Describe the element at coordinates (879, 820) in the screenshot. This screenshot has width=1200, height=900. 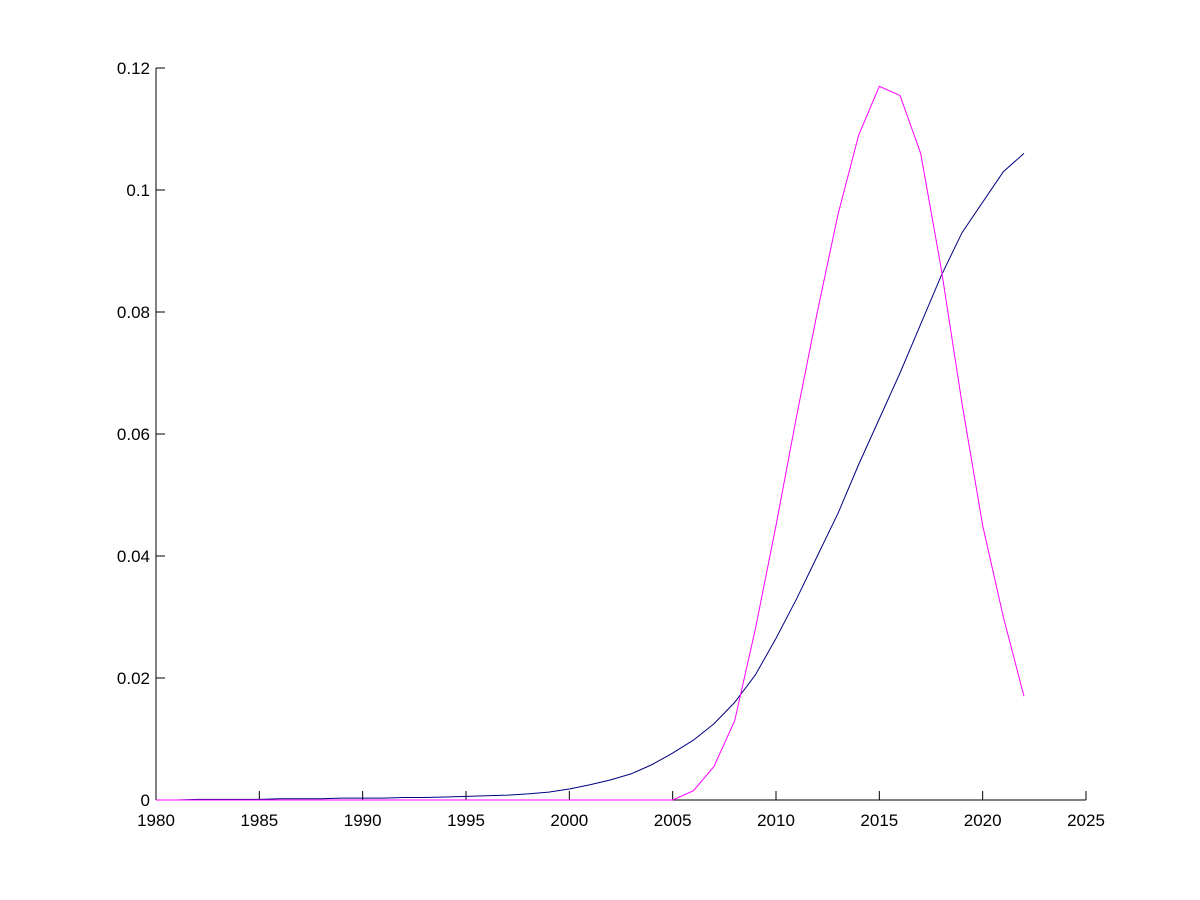
I see `x-tick-label: 2015` at that location.